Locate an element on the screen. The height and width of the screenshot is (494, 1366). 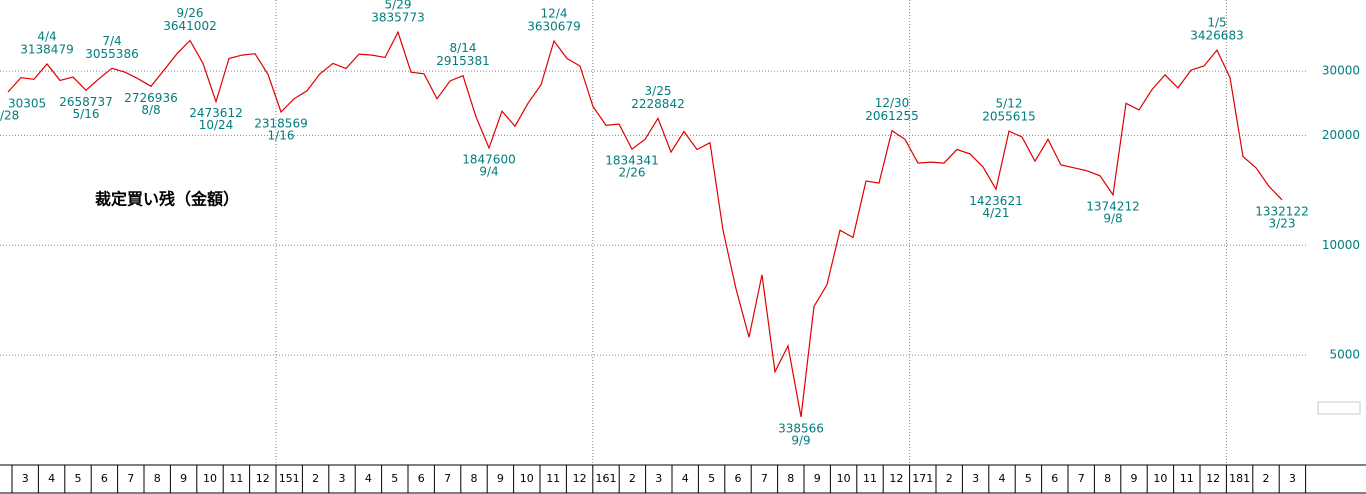
annotation-date: 5/12 is located at coordinates (1009, 104).